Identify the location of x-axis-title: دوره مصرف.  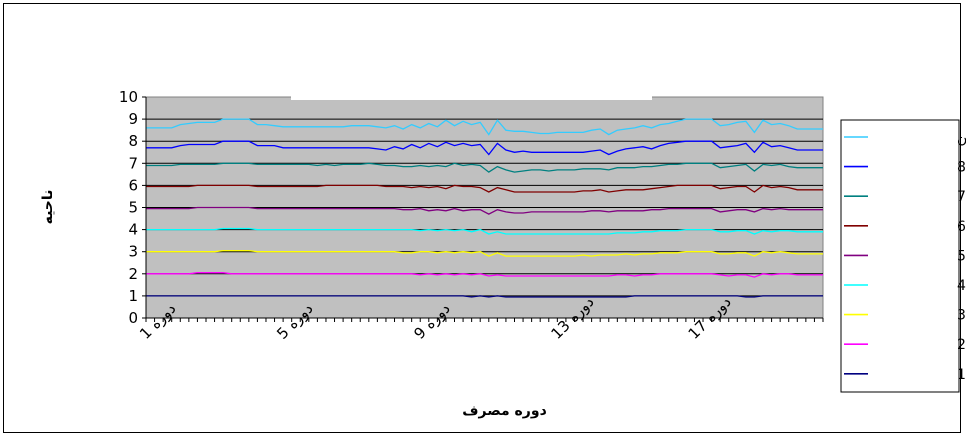
(504, 411).